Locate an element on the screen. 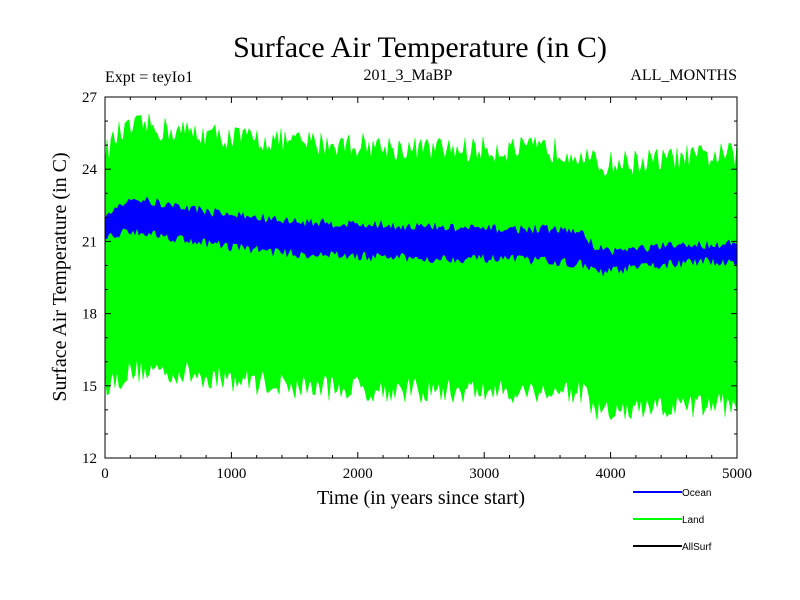 Image resolution: width=800 pixels, height=600 pixels. y-tick-label: 27 is located at coordinates (90, 98).